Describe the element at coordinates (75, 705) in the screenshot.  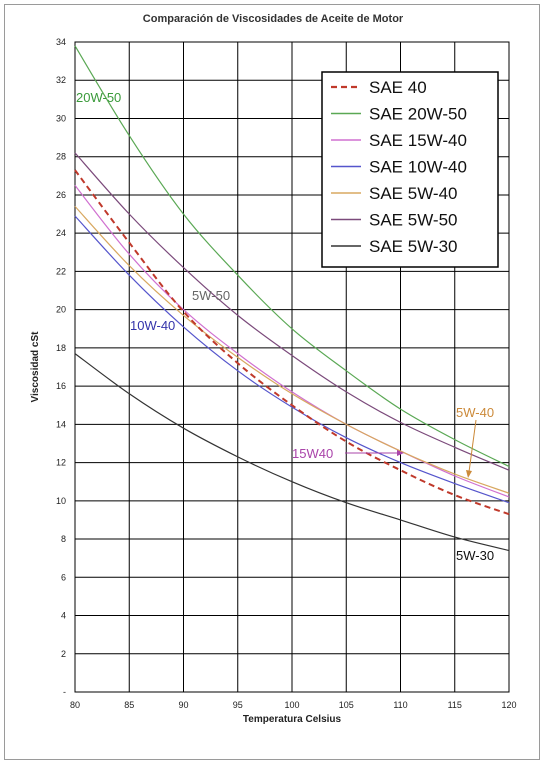
I see `x-tick-label: 80` at that location.